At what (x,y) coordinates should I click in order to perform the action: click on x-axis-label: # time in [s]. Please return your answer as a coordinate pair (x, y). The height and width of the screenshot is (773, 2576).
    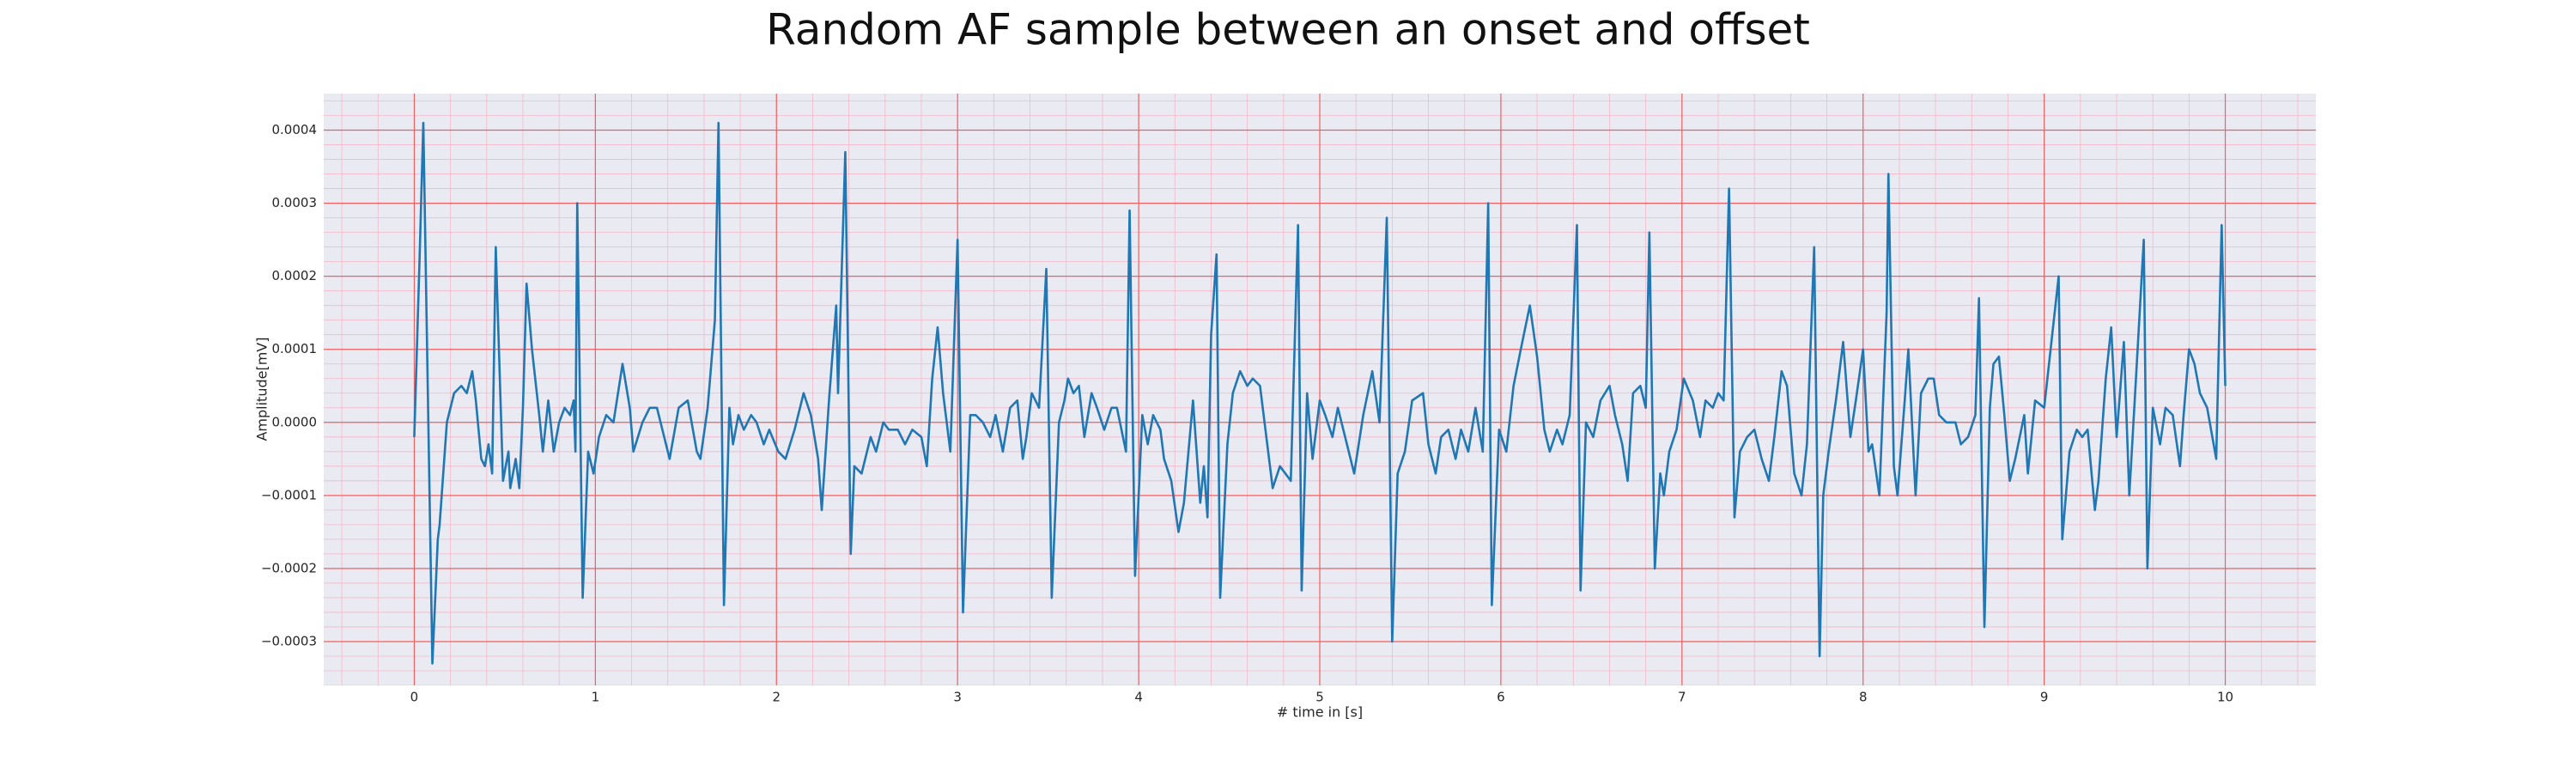
    Looking at the image, I should click on (1320, 712).